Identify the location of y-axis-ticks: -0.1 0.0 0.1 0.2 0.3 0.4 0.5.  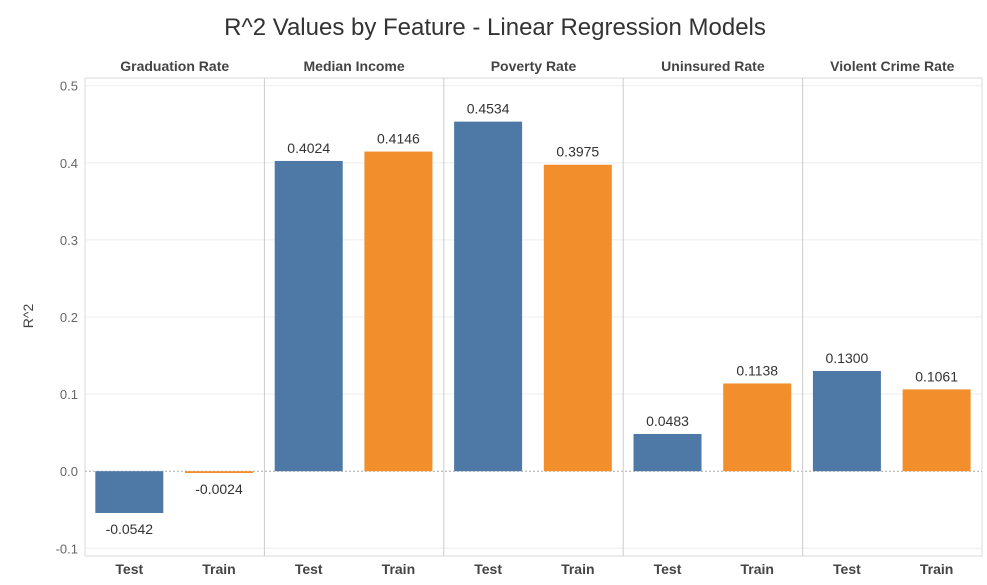
(67, 318).